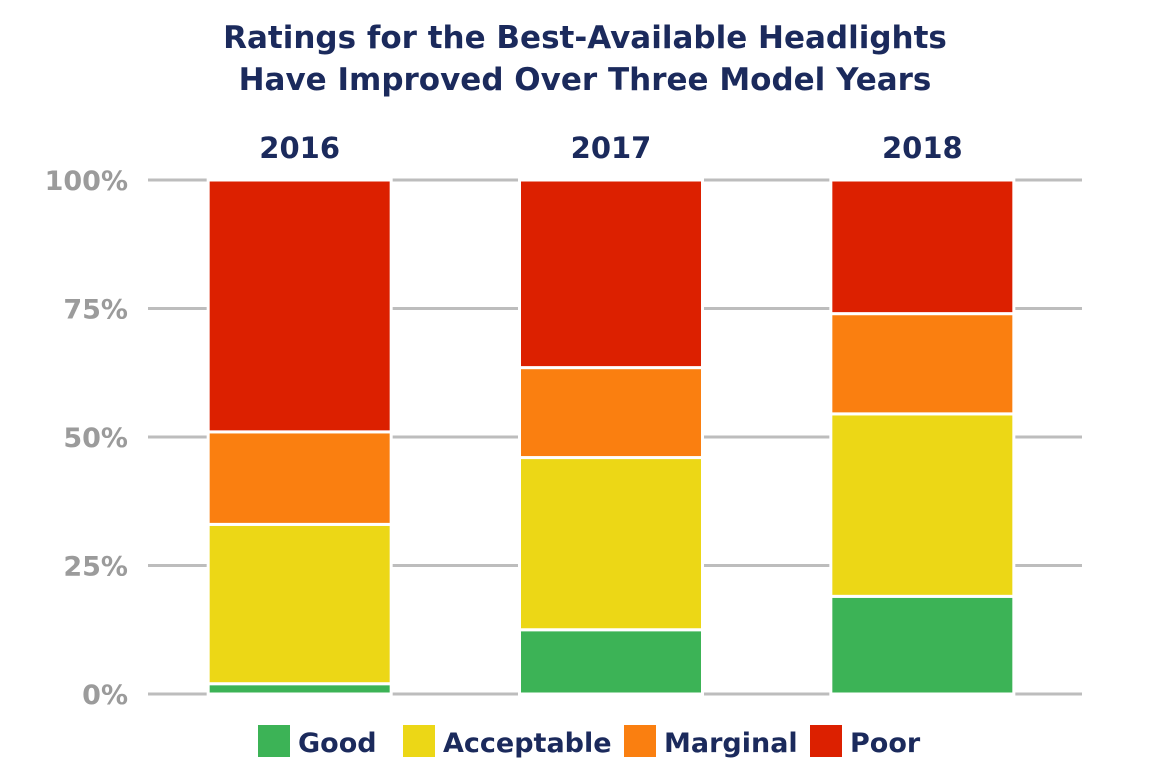 Image resolution: width=1170 pixels, height=780 pixels. I want to click on chart-title-line-2: Have Improved Over Three Model Years, so click(585, 80).